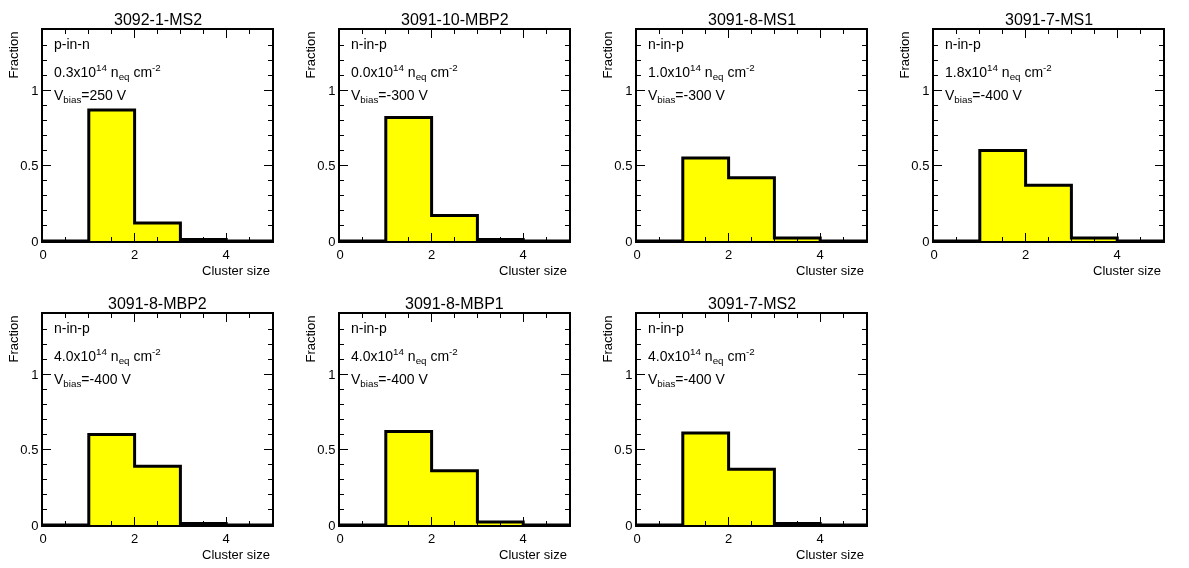 Image resolution: width=1189 pixels, height=568 pixels. Describe the element at coordinates (701, 72) in the screenshot. I see `annotation: 1.0x10$^{14}$ n$_{eq}$ cm$^{-2}$` at that location.